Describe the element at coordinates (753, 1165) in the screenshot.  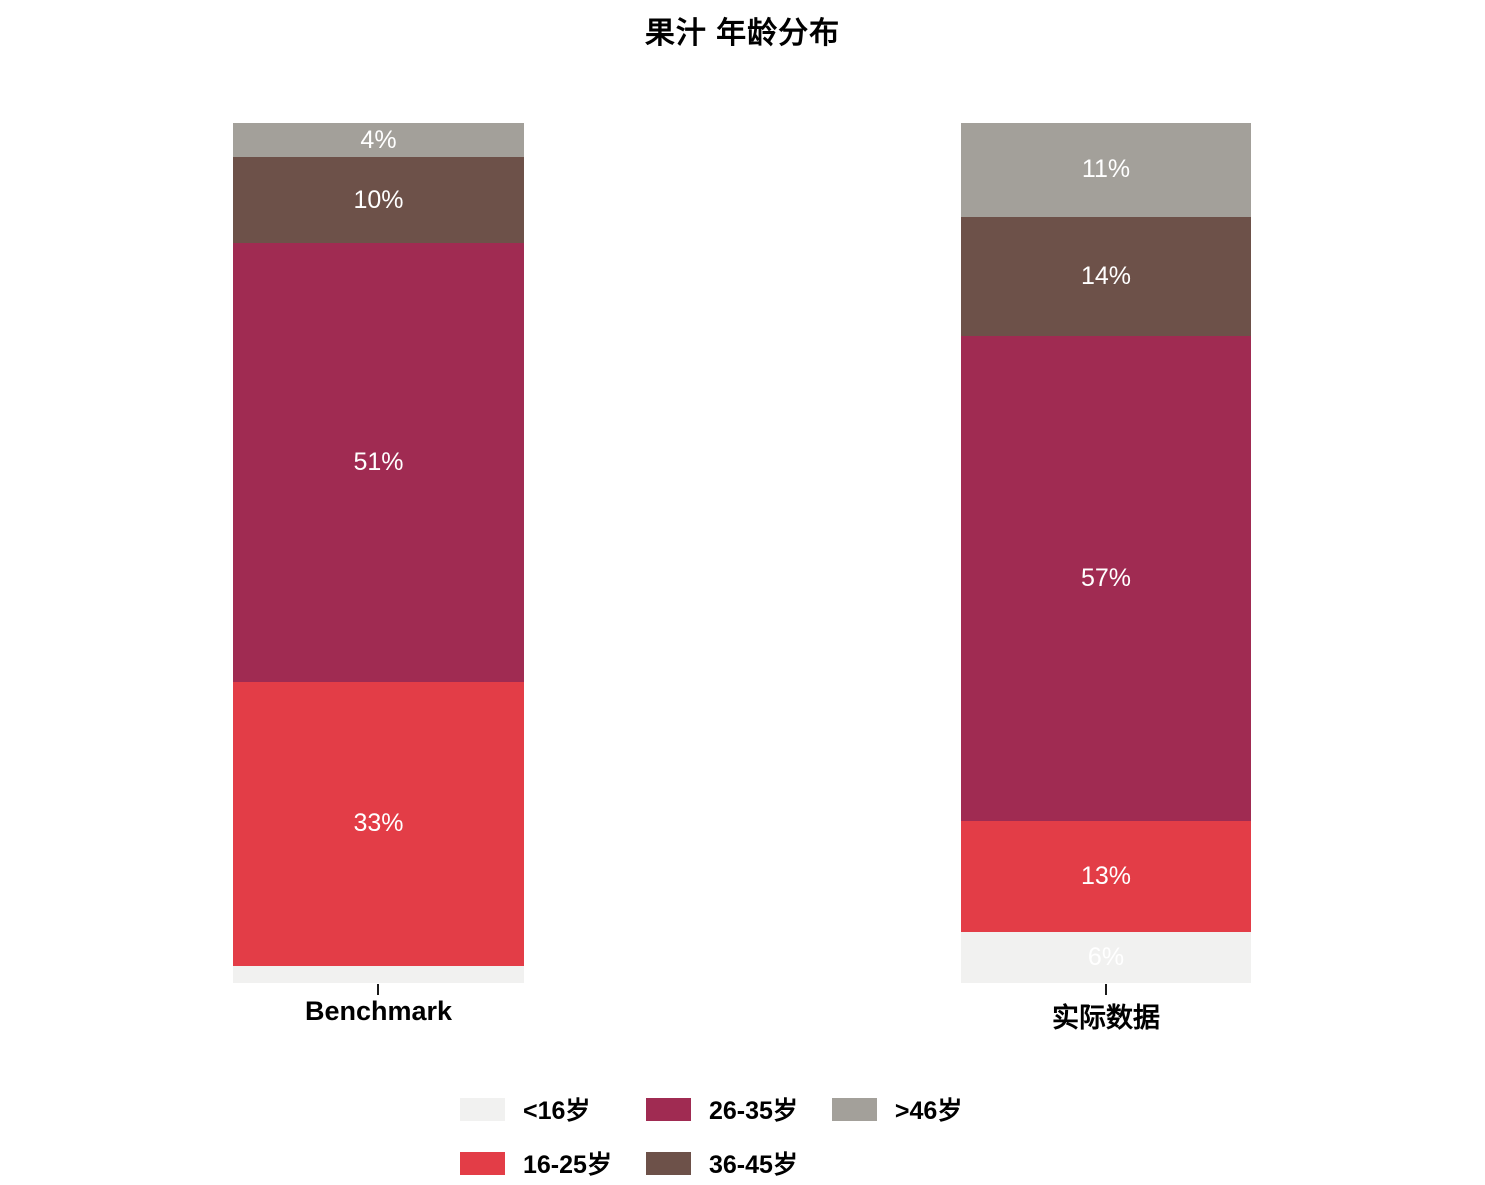
I see `legend-label: 36-45岁` at that location.